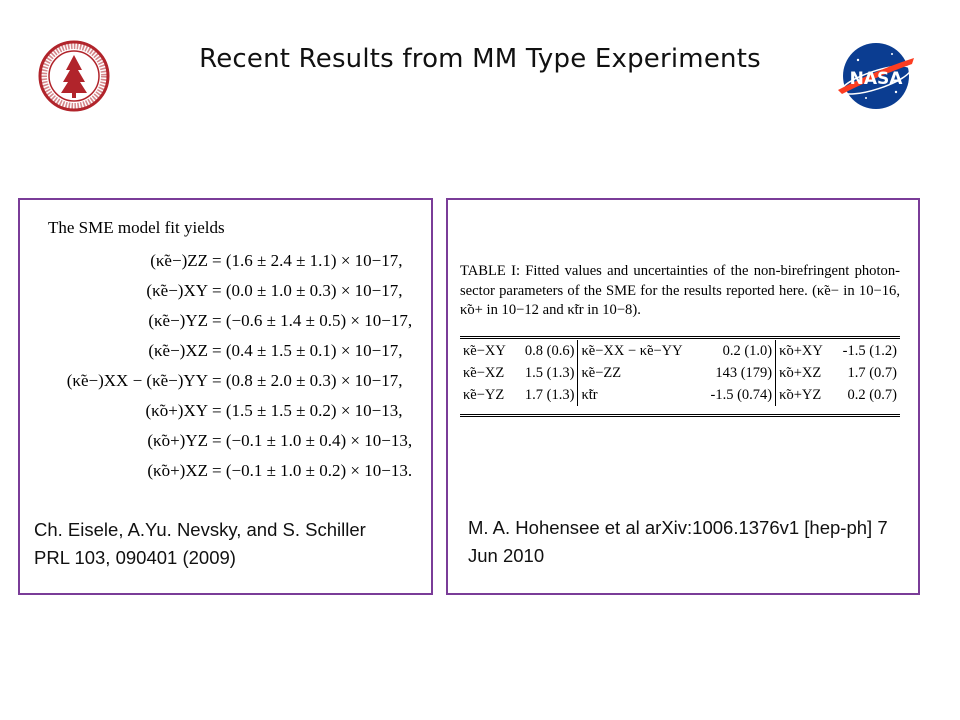 The image size is (960, 720). Describe the element at coordinates (307, 260) in the screenshot. I see `equation-rhs: = (1.6 ± 2.4 ± 1.1) × 10−17,` at that location.